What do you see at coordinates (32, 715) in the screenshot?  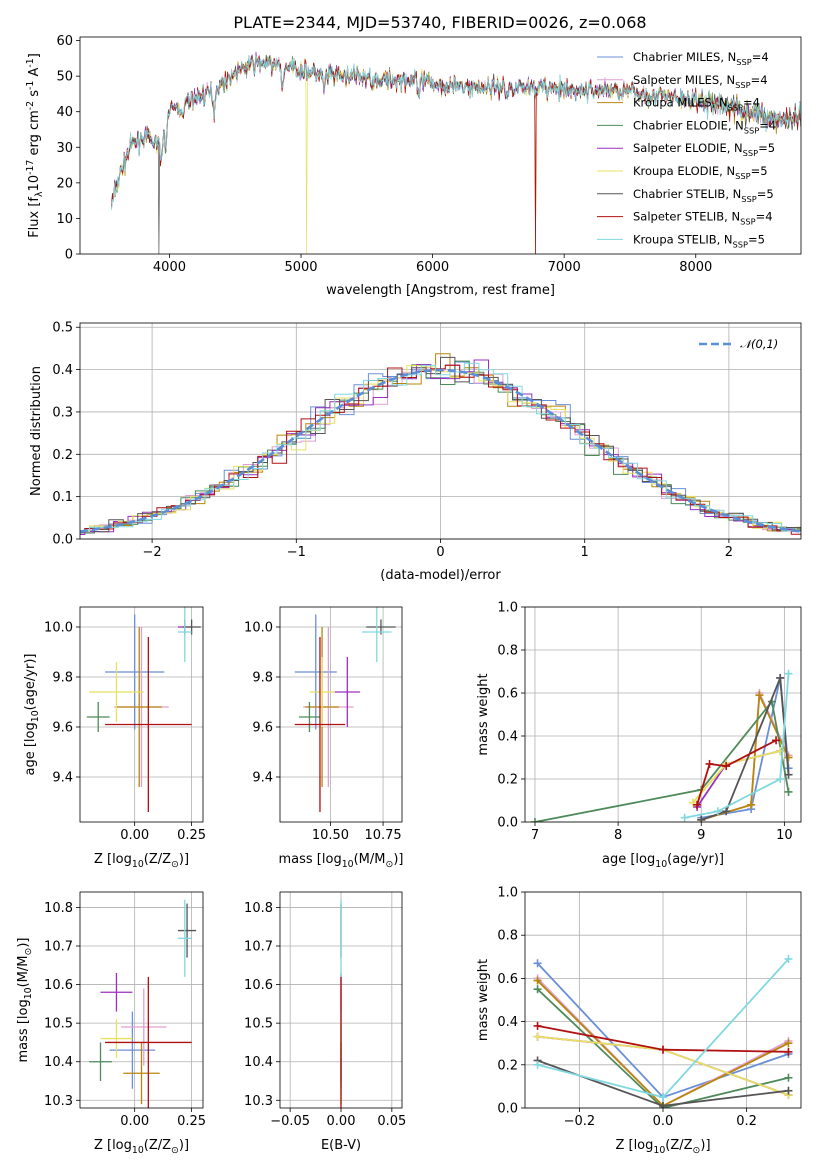 I see `y-axis-label: age [log10​(age/yr)]` at bounding box center [32, 715].